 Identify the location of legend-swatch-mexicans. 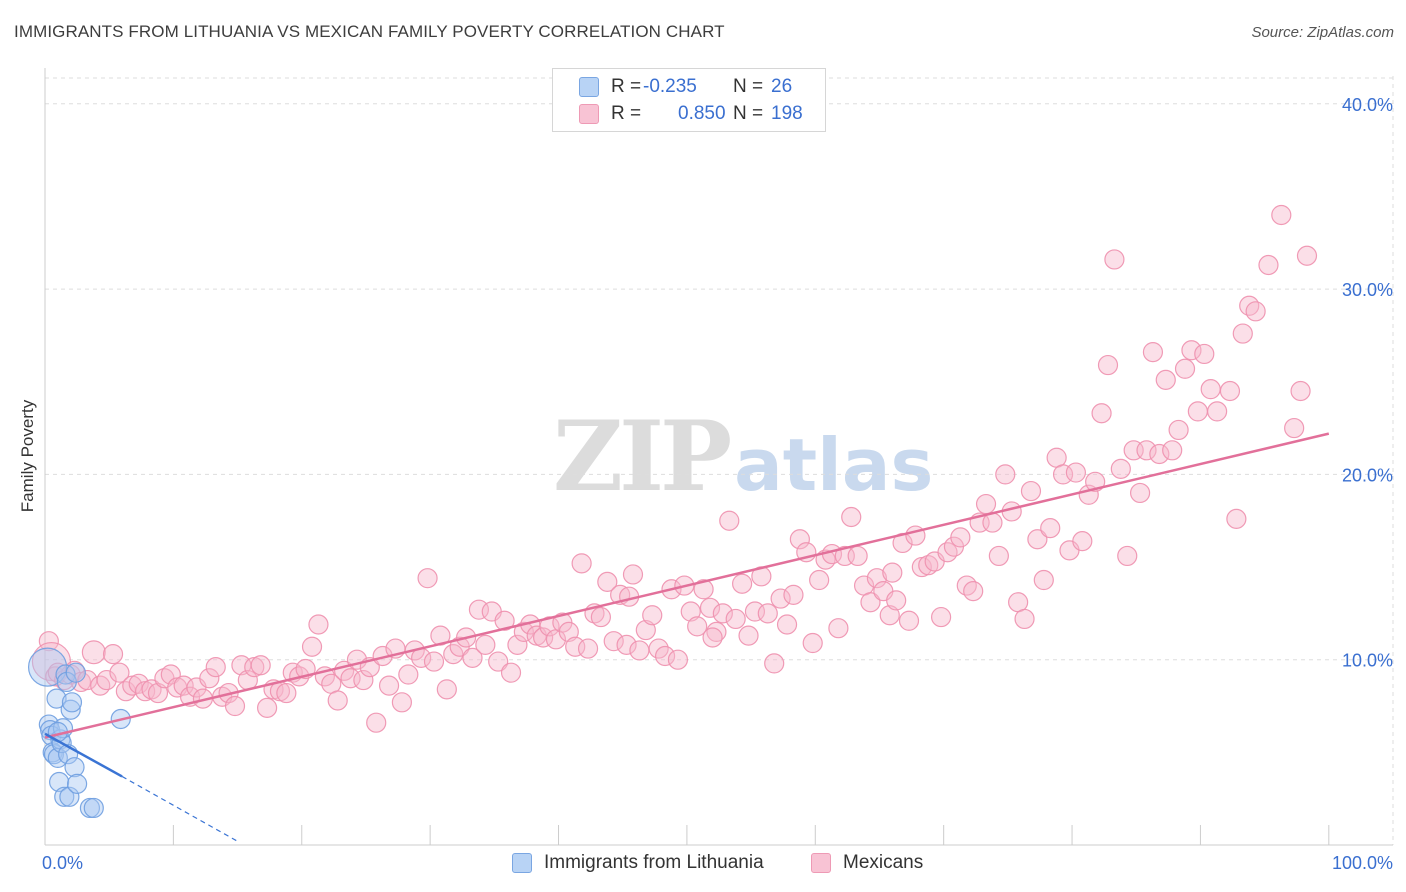
(821, 863).